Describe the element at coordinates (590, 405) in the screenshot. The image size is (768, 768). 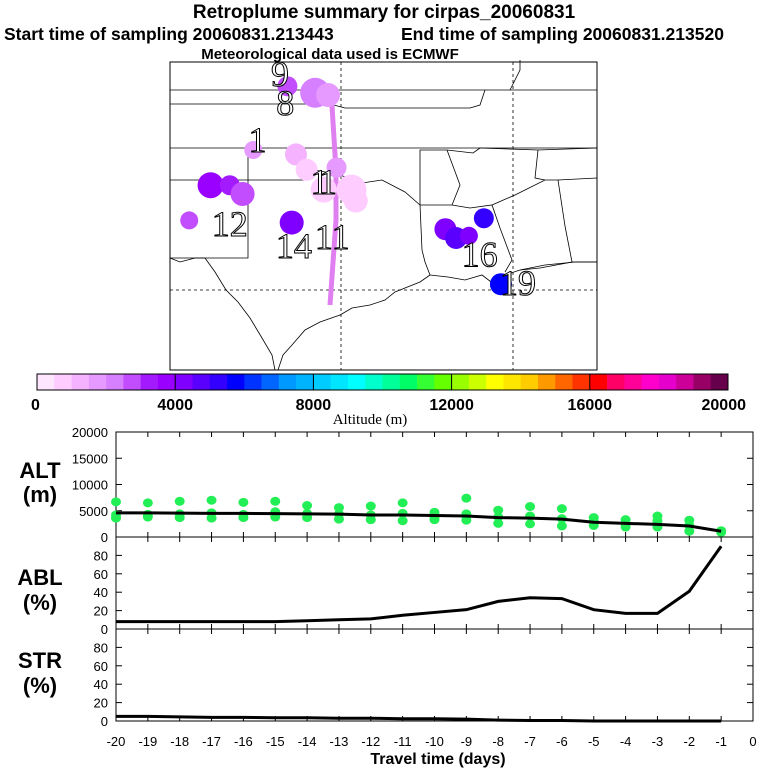
I see `colorbar-tick-label: 16000` at that location.